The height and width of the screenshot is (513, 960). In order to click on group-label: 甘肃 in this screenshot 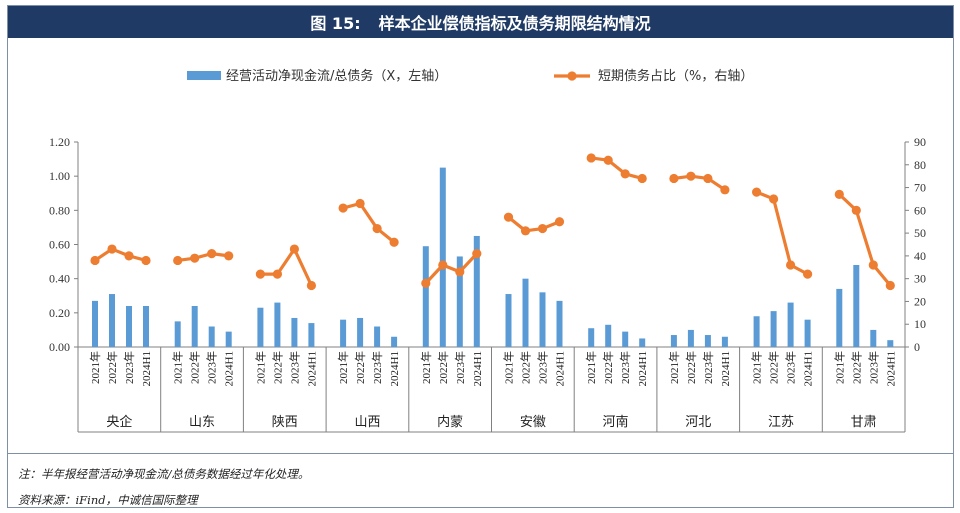, I will do `click(864, 422)`.